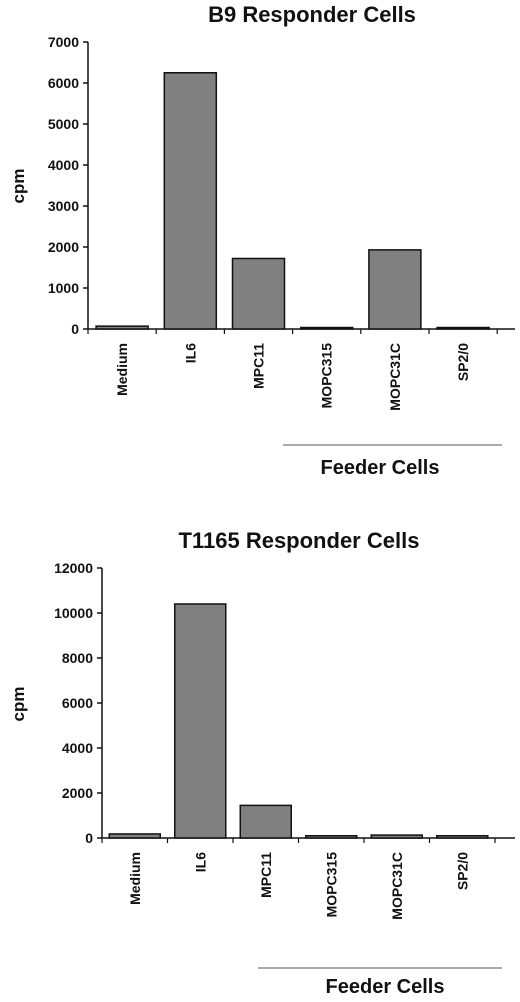 The height and width of the screenshot is (1002, 520). I want to click on chart-title: T1165 Responder Cells, so click(299, 540).